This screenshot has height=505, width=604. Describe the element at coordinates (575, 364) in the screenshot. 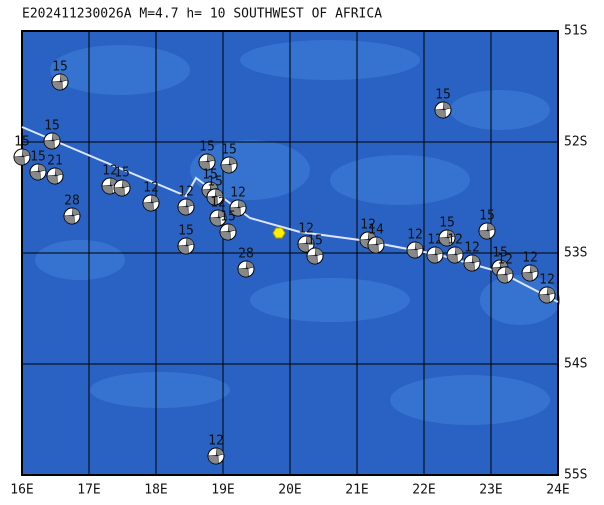

I see `latitude-label: 54S` at that location.